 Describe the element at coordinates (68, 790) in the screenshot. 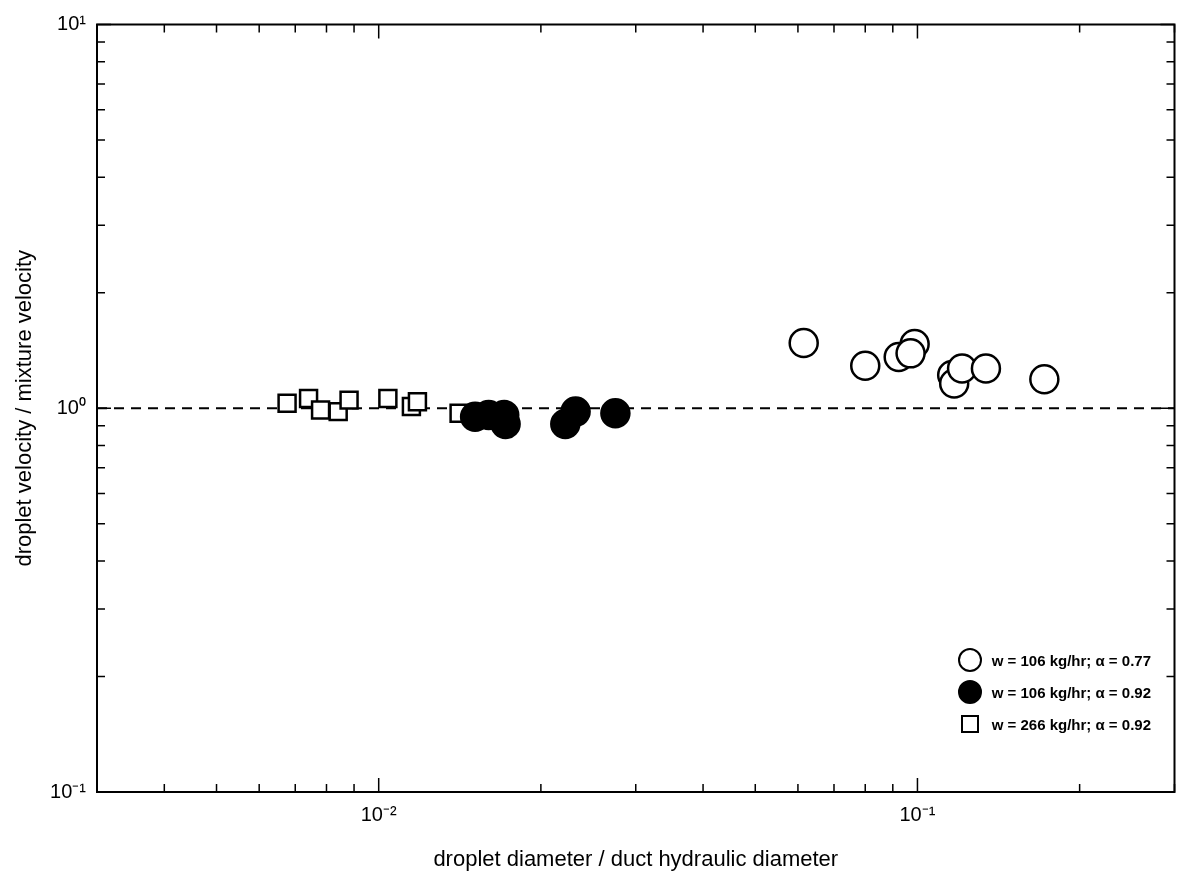

I see `y-tick-label: 10⁻¹` at that location.